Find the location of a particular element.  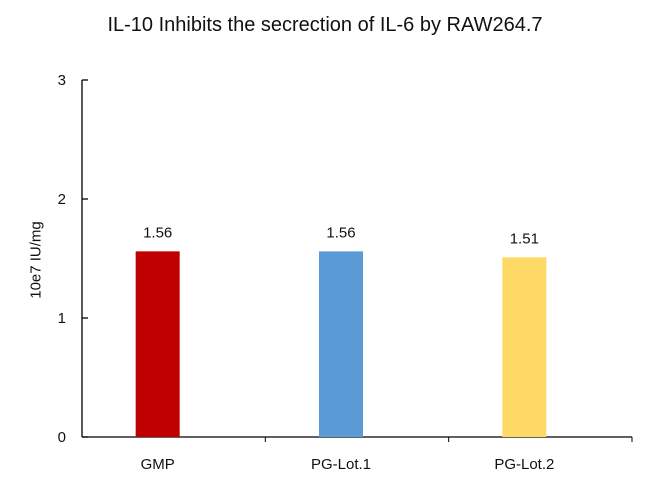

data-label: 1.51 is located at coordinates (524, 238).